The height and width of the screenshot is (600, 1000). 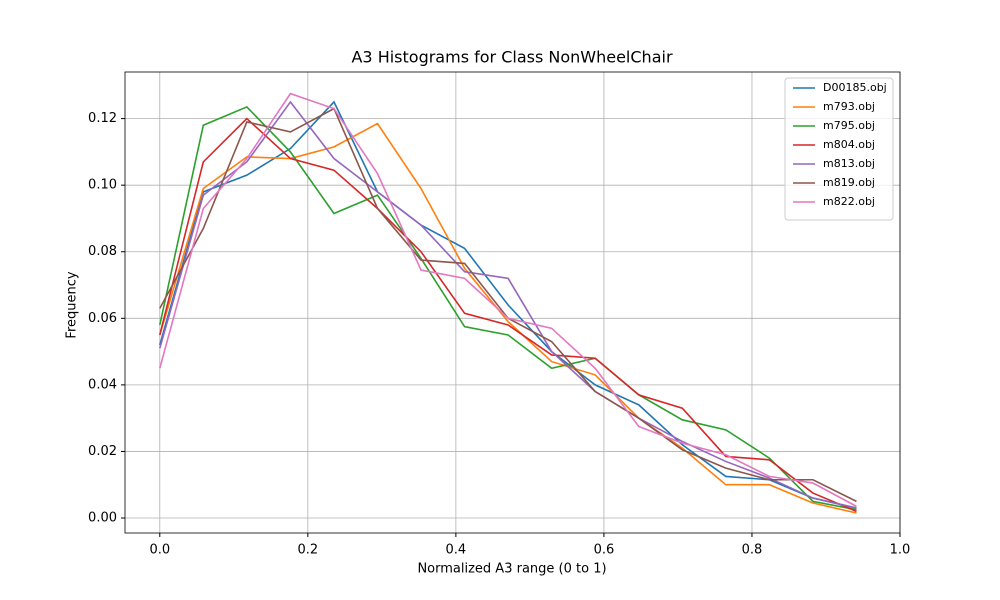 What do you see at coordinates (900, 550) in the screenshot?
I see `x-tick-label: 1.0` at bounding box center [900, 550].